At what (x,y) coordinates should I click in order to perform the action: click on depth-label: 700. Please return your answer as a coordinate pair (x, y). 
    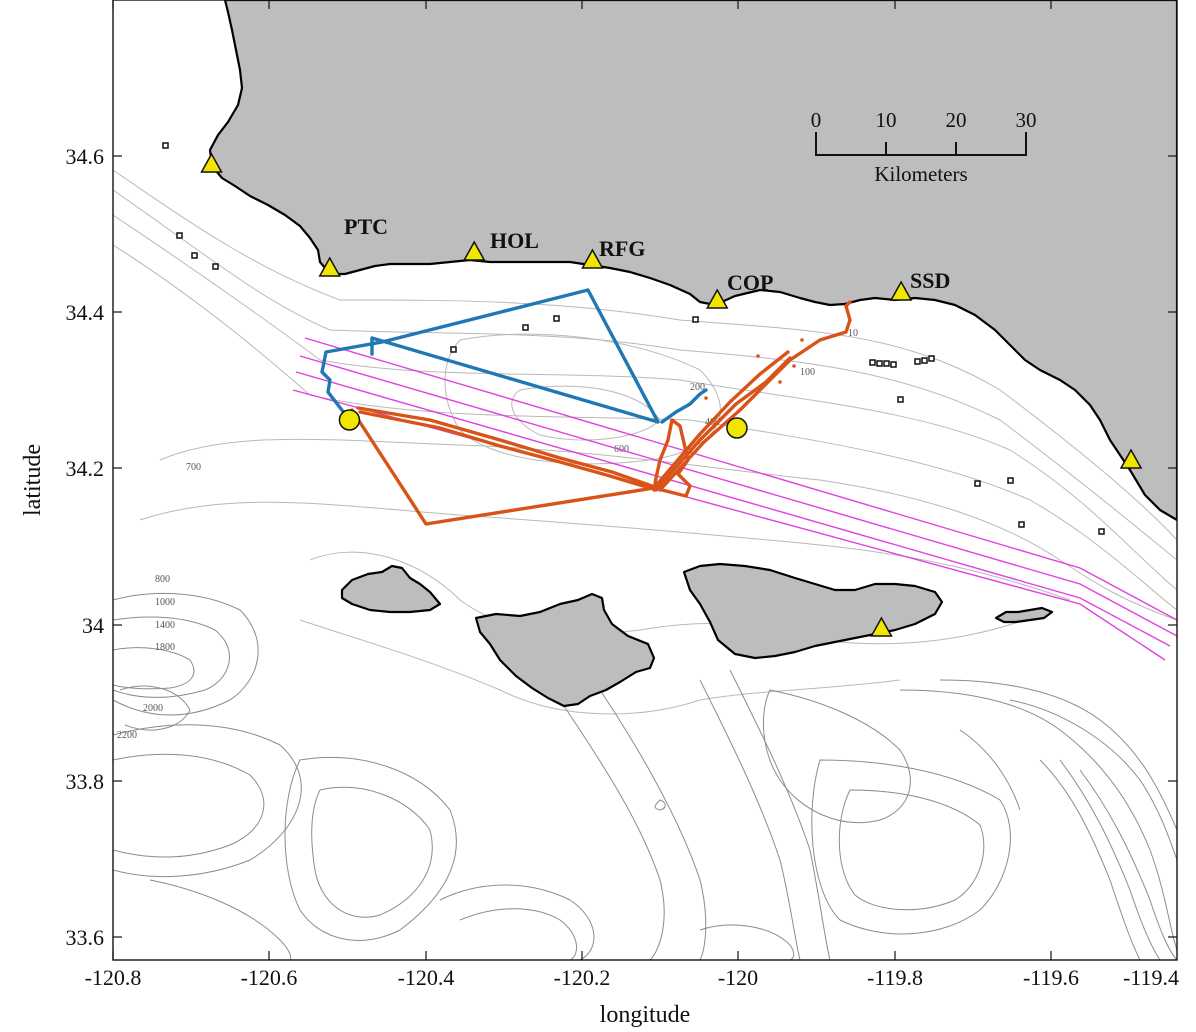
    Looking at the image, I should click on (193, 467).